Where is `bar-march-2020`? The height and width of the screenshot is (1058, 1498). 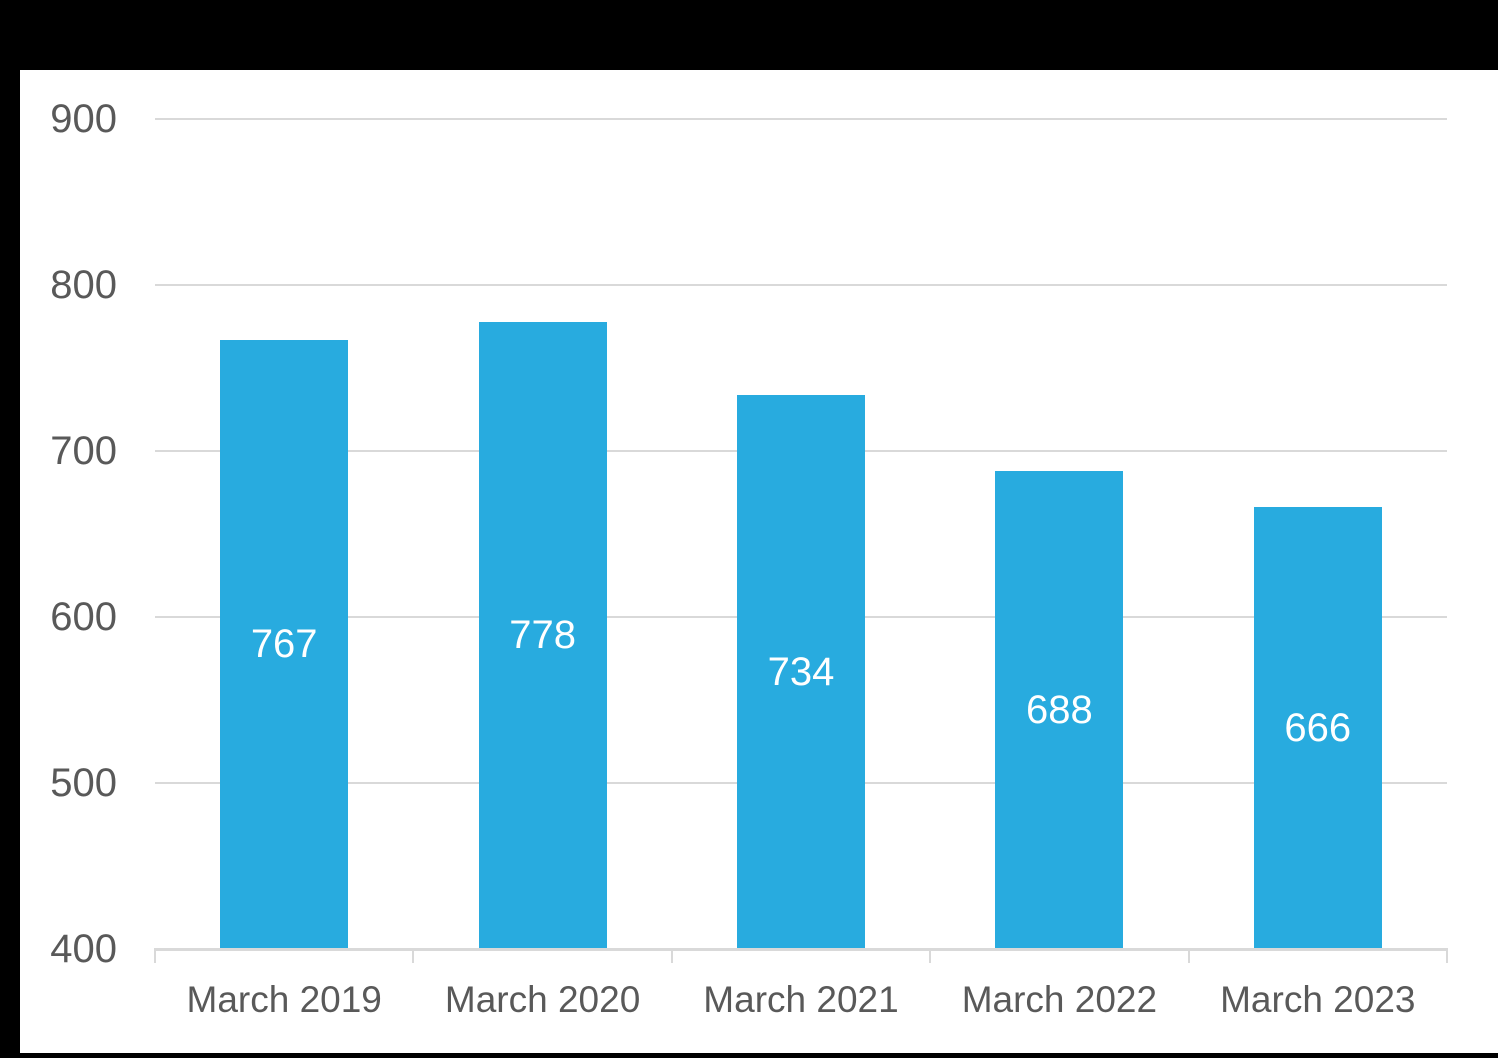
bar-march-2020 is located at coordinates (542, 635).